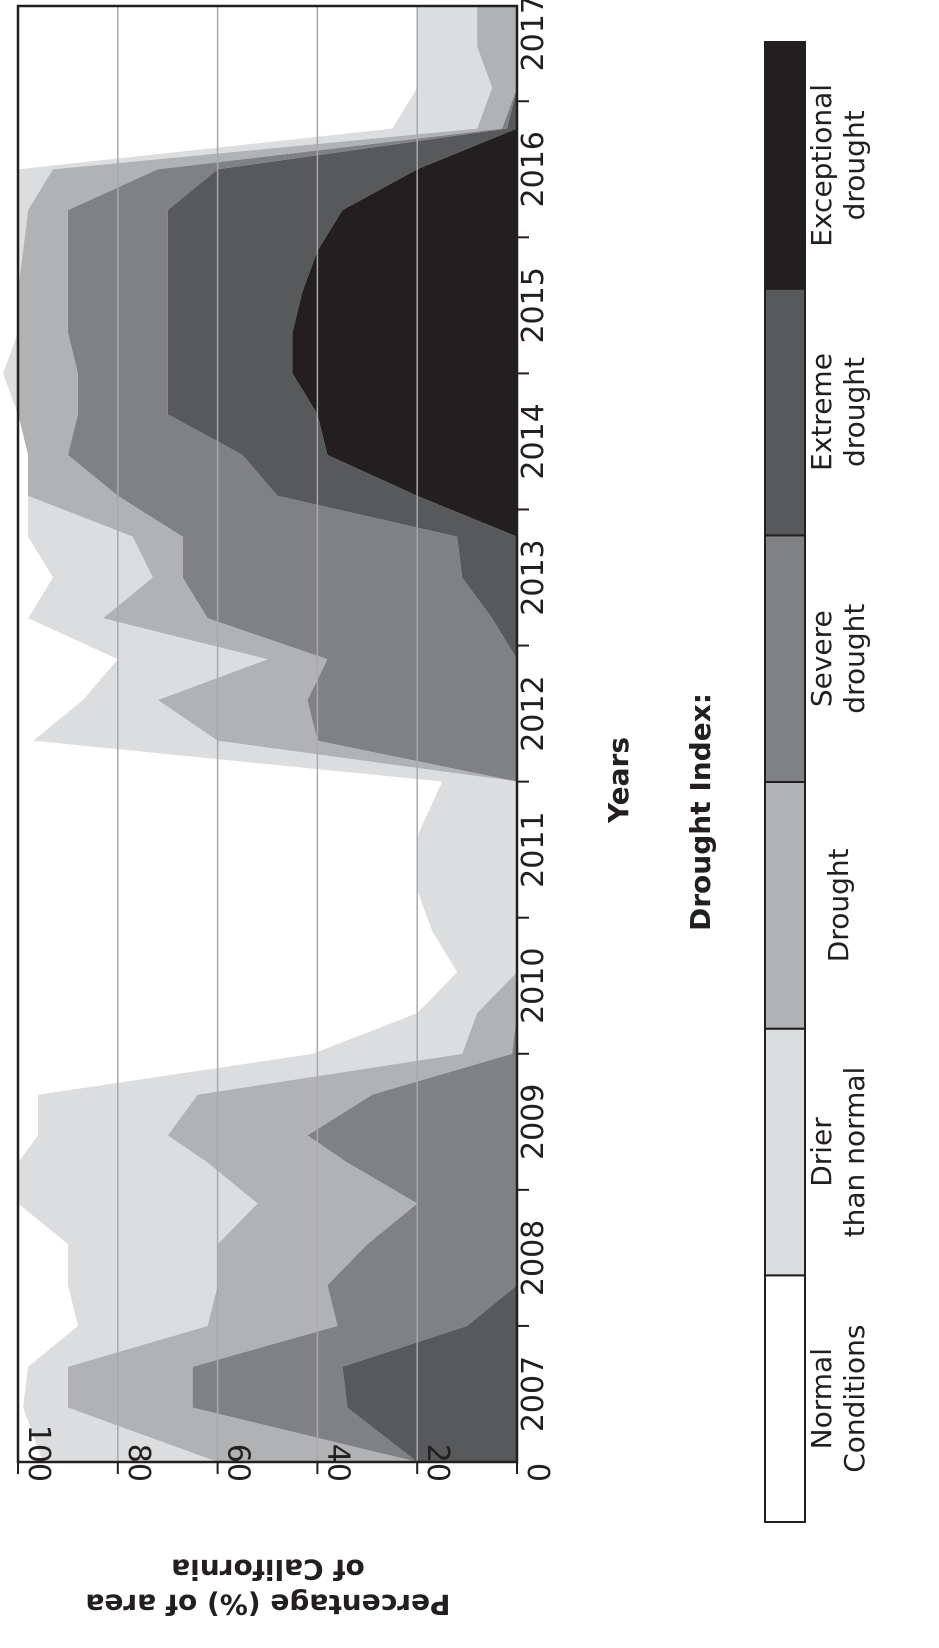 Image resolution: width=939 pixels, height=1648 pixels. Describe the element at coordinates (533, 849) in the screenshot. I see `x-tick-label-2011: 2011` at that location.